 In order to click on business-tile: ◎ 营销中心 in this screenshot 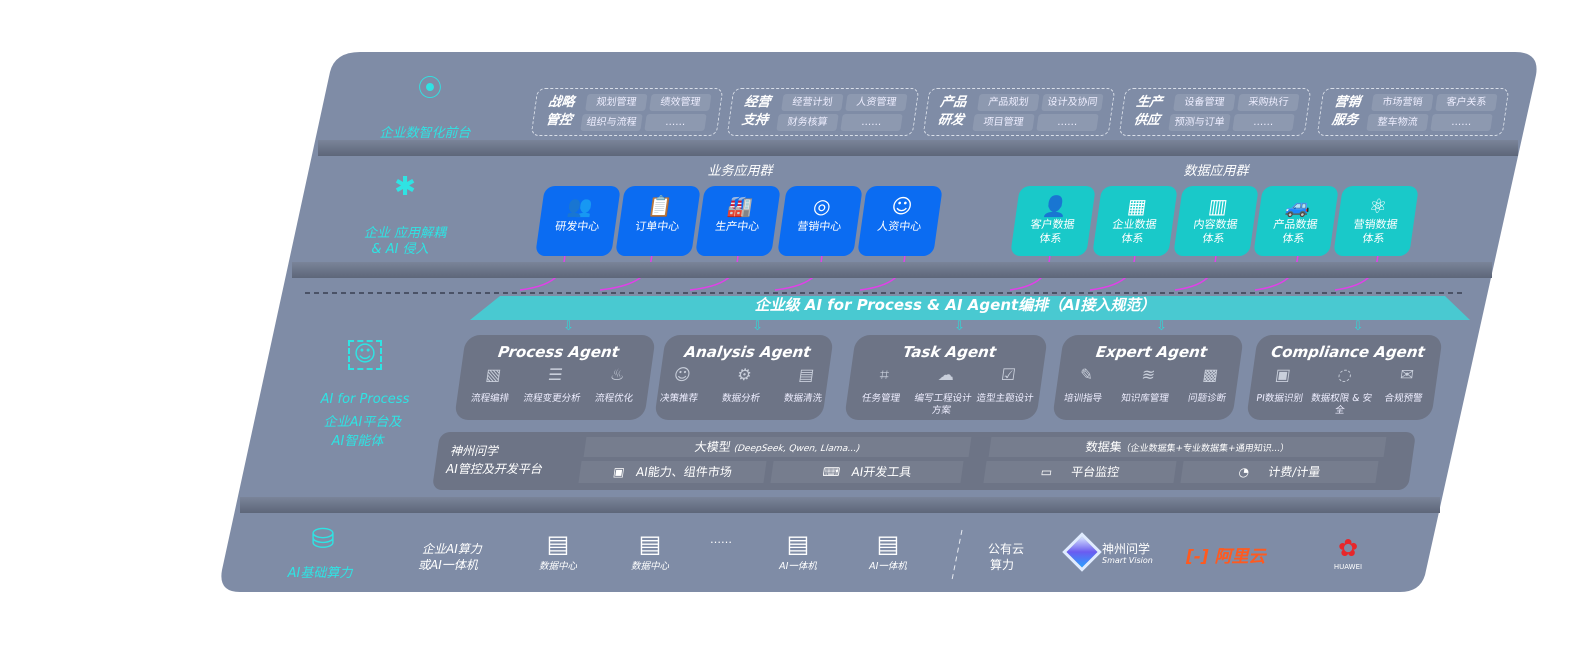, I will do `click(820, 221)`.